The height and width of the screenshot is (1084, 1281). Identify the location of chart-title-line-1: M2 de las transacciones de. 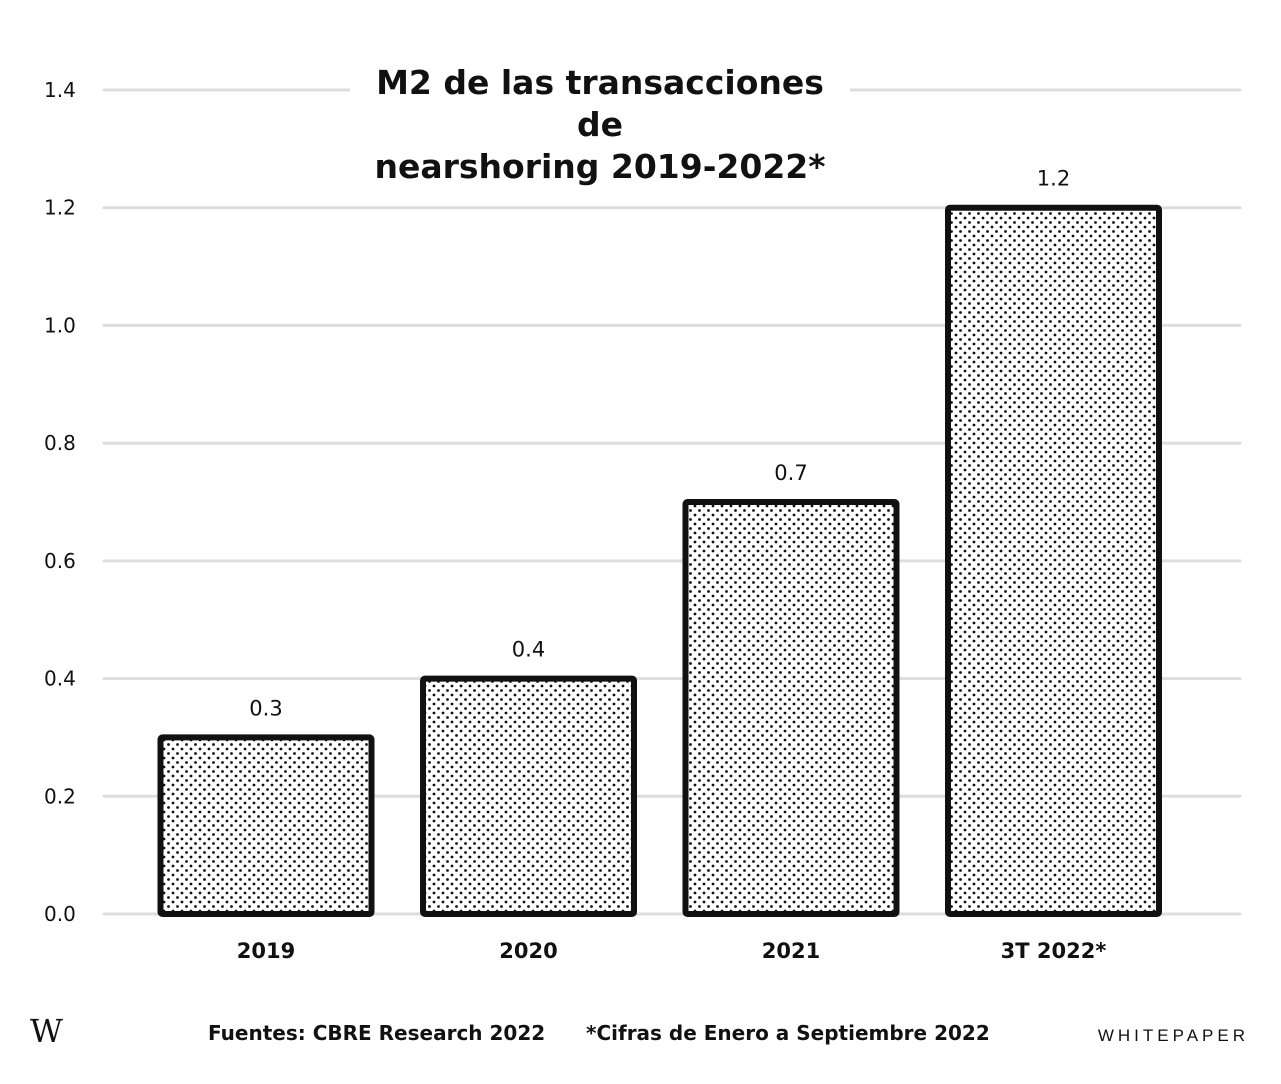
(600, 103).